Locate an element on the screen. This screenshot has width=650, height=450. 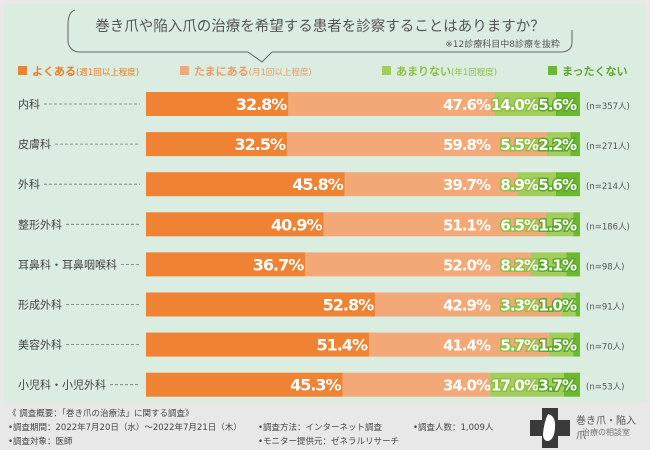
footer-method: •調査方法：インターネット調査 is located at coordinates (320, 428).